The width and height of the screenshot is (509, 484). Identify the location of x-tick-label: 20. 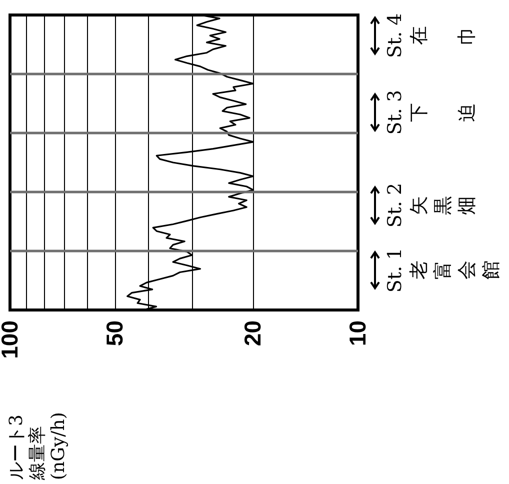
(253, 333).